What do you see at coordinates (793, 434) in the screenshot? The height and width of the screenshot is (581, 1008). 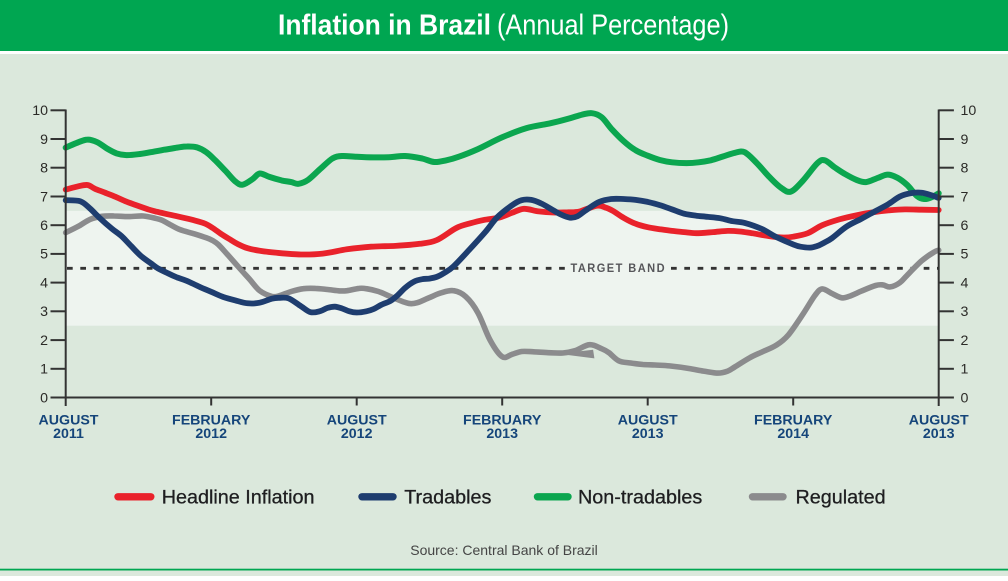 I see `svg-text: 2014` at bounding box center [793, 434].